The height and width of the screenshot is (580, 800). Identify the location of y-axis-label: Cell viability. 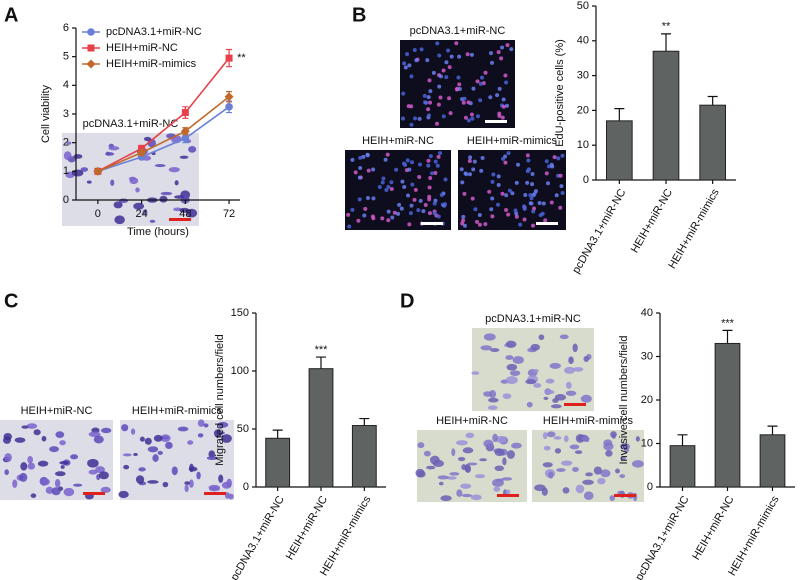
(46, 113).